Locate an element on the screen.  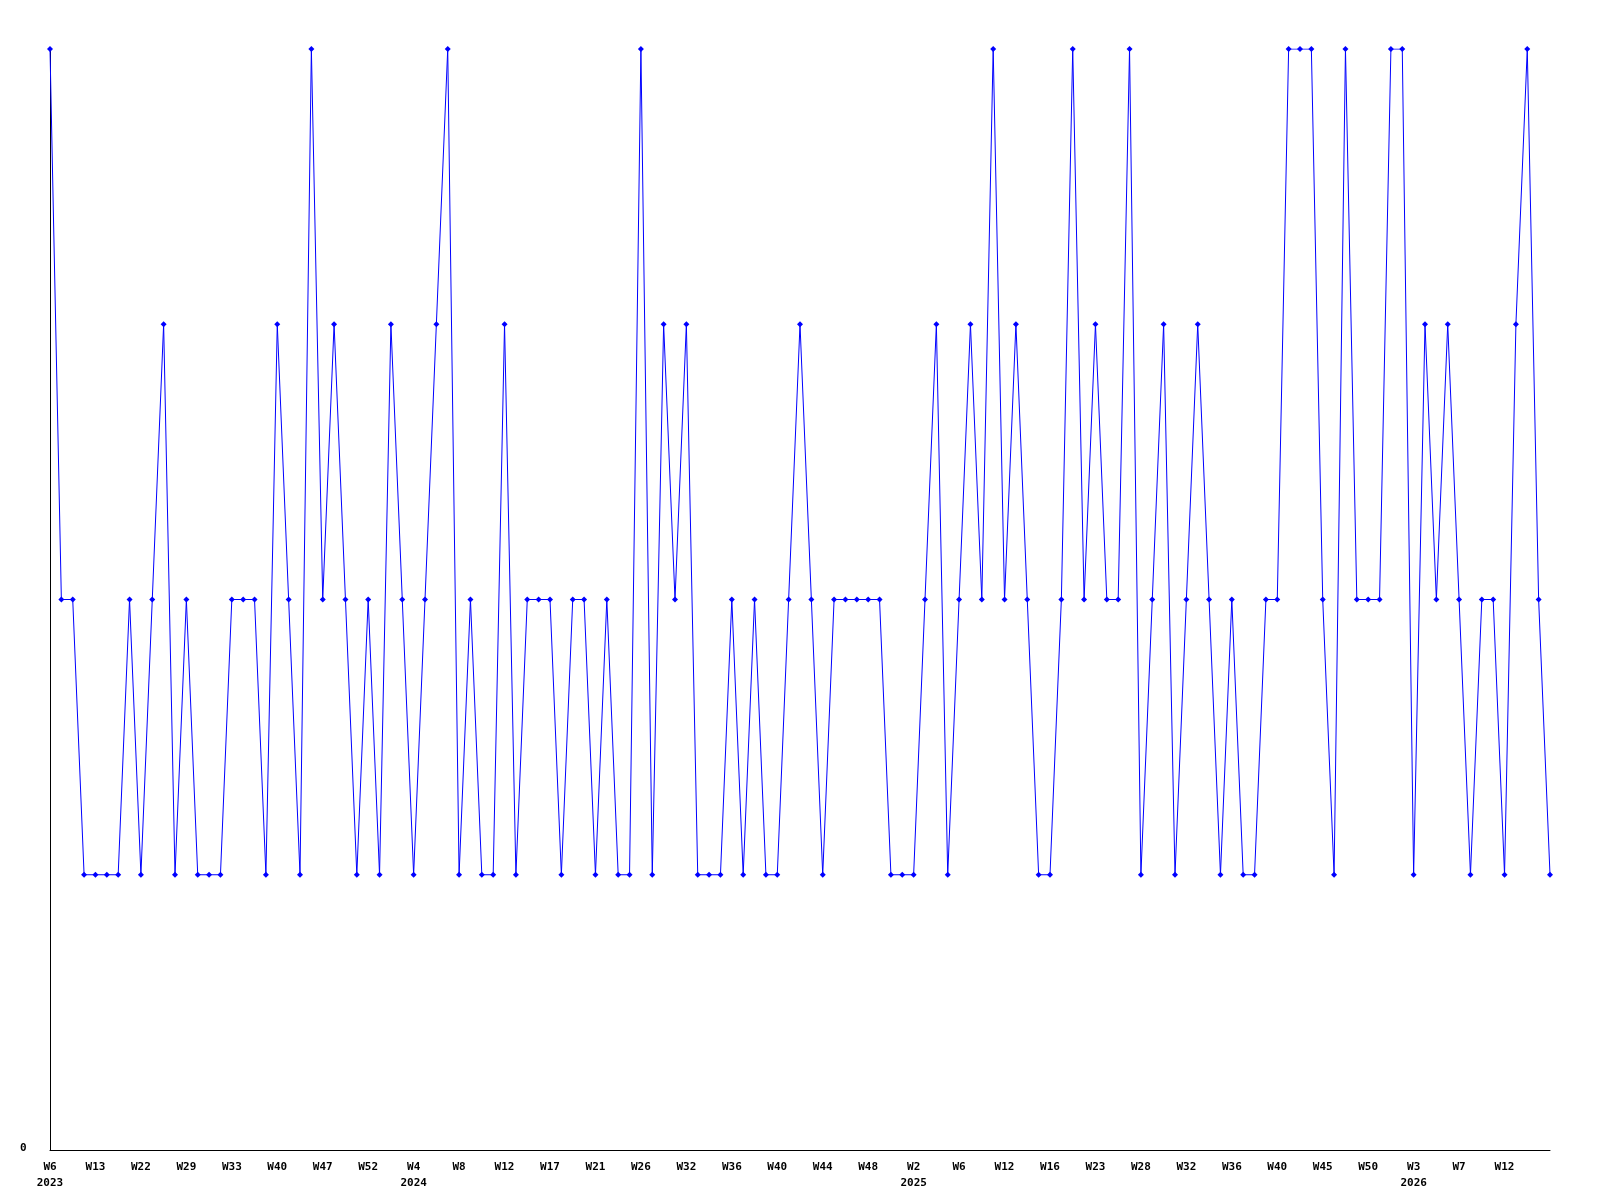
x-tick-label: W29 is located at coordinates (186, 1166).